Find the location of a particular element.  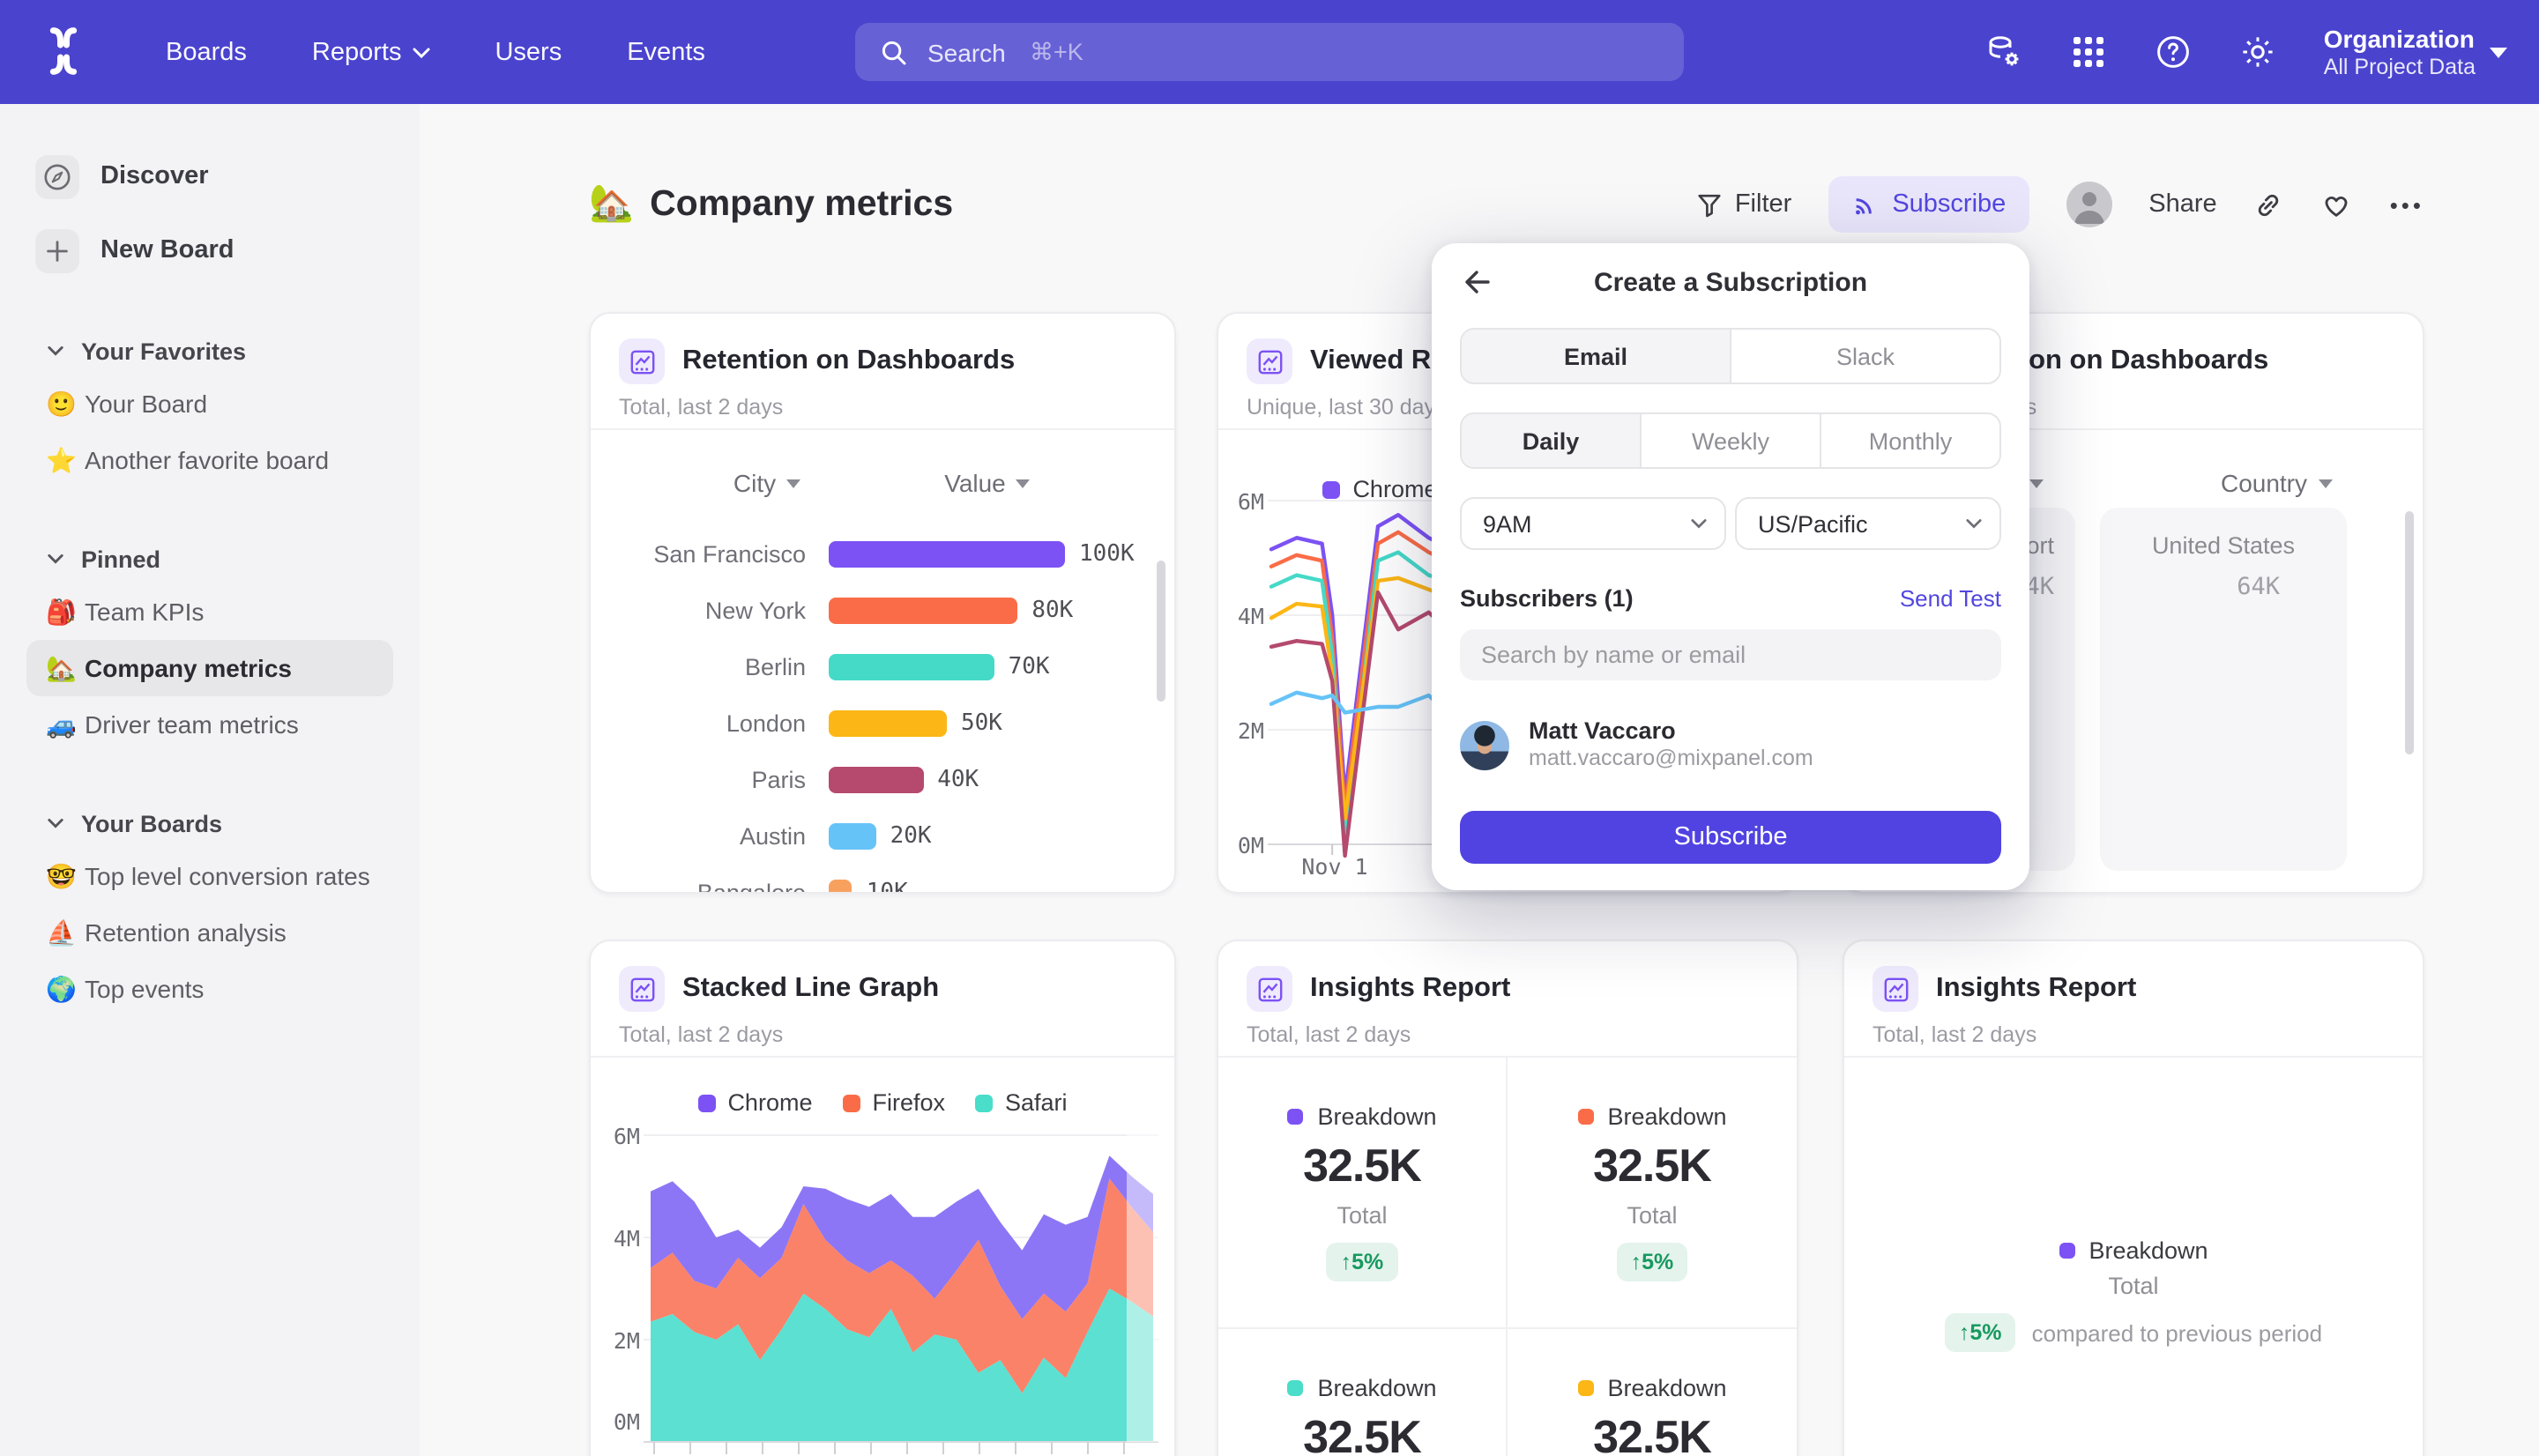

bar-value-label: 20K is located at coordinates (911, 835).